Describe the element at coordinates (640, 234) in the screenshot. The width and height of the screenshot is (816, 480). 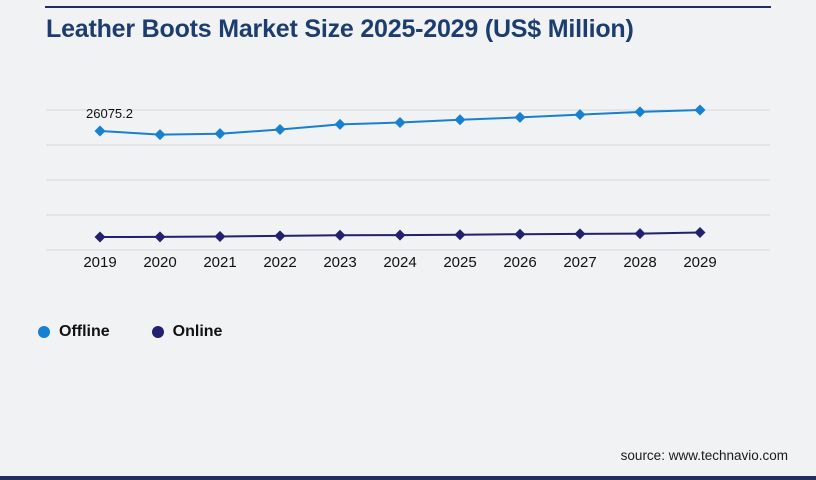
I see `data-point-online-2028` at that location.